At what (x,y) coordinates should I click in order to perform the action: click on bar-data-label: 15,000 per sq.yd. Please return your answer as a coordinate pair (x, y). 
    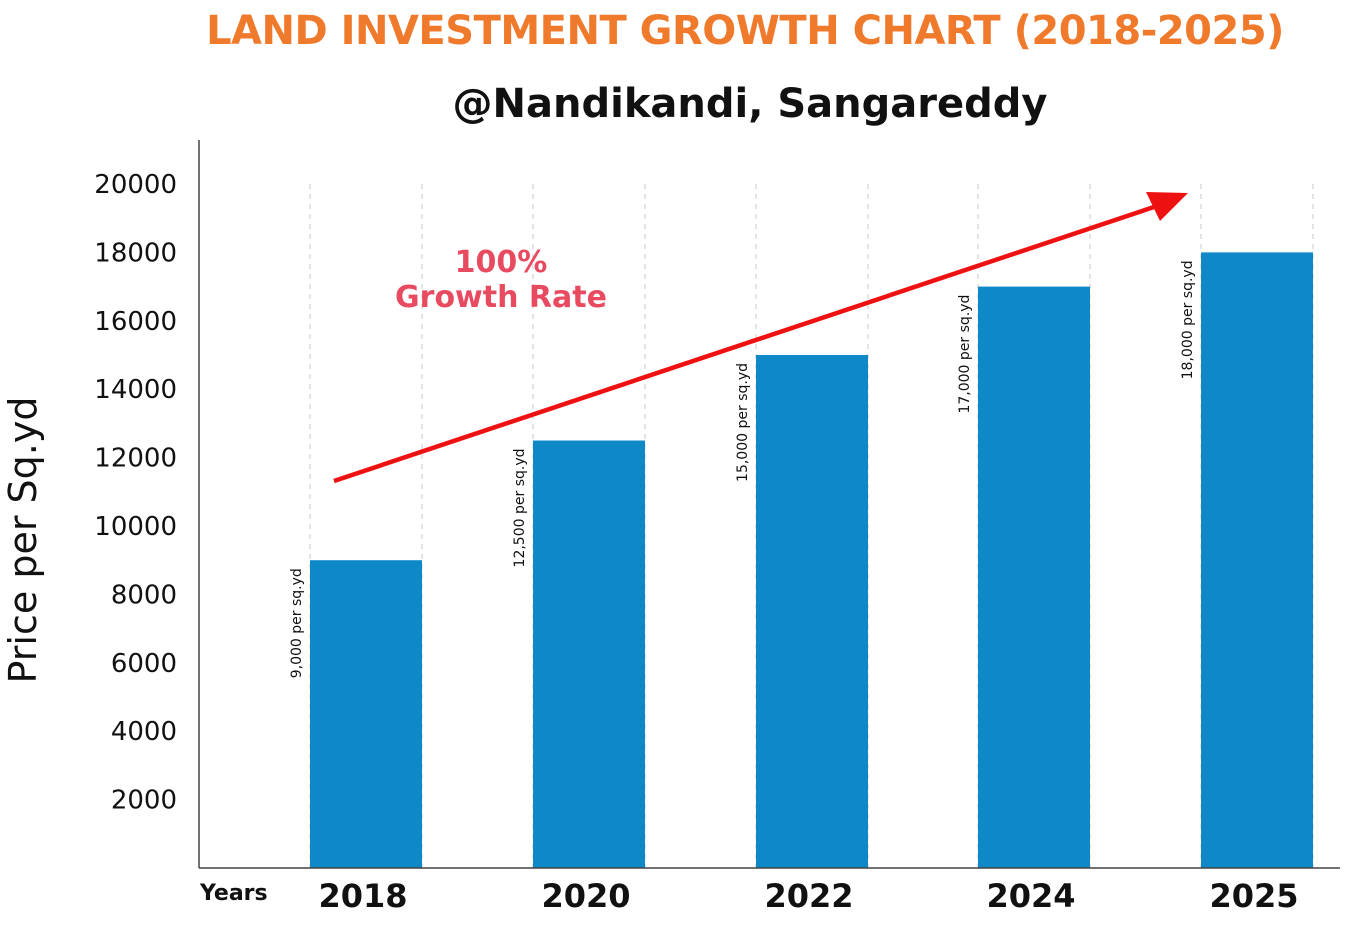
    Looking at the image, I should click on (743, 422).